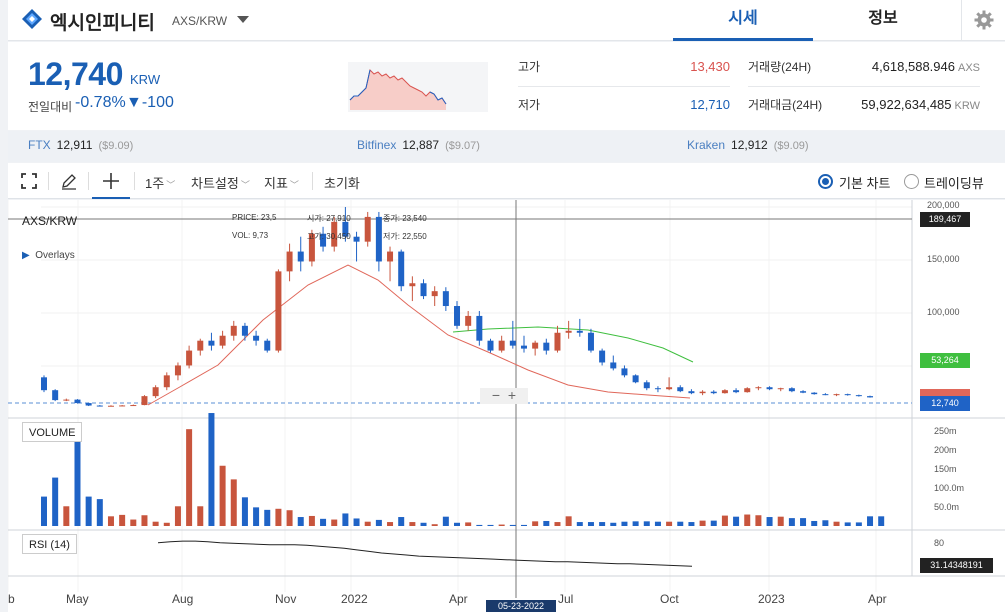 The height and width of the screenshot is (612, 1005). Describe the element at coordinates (281, 183) in the screenshot. I see `indicators-button: 지표 ﹀` at that location.